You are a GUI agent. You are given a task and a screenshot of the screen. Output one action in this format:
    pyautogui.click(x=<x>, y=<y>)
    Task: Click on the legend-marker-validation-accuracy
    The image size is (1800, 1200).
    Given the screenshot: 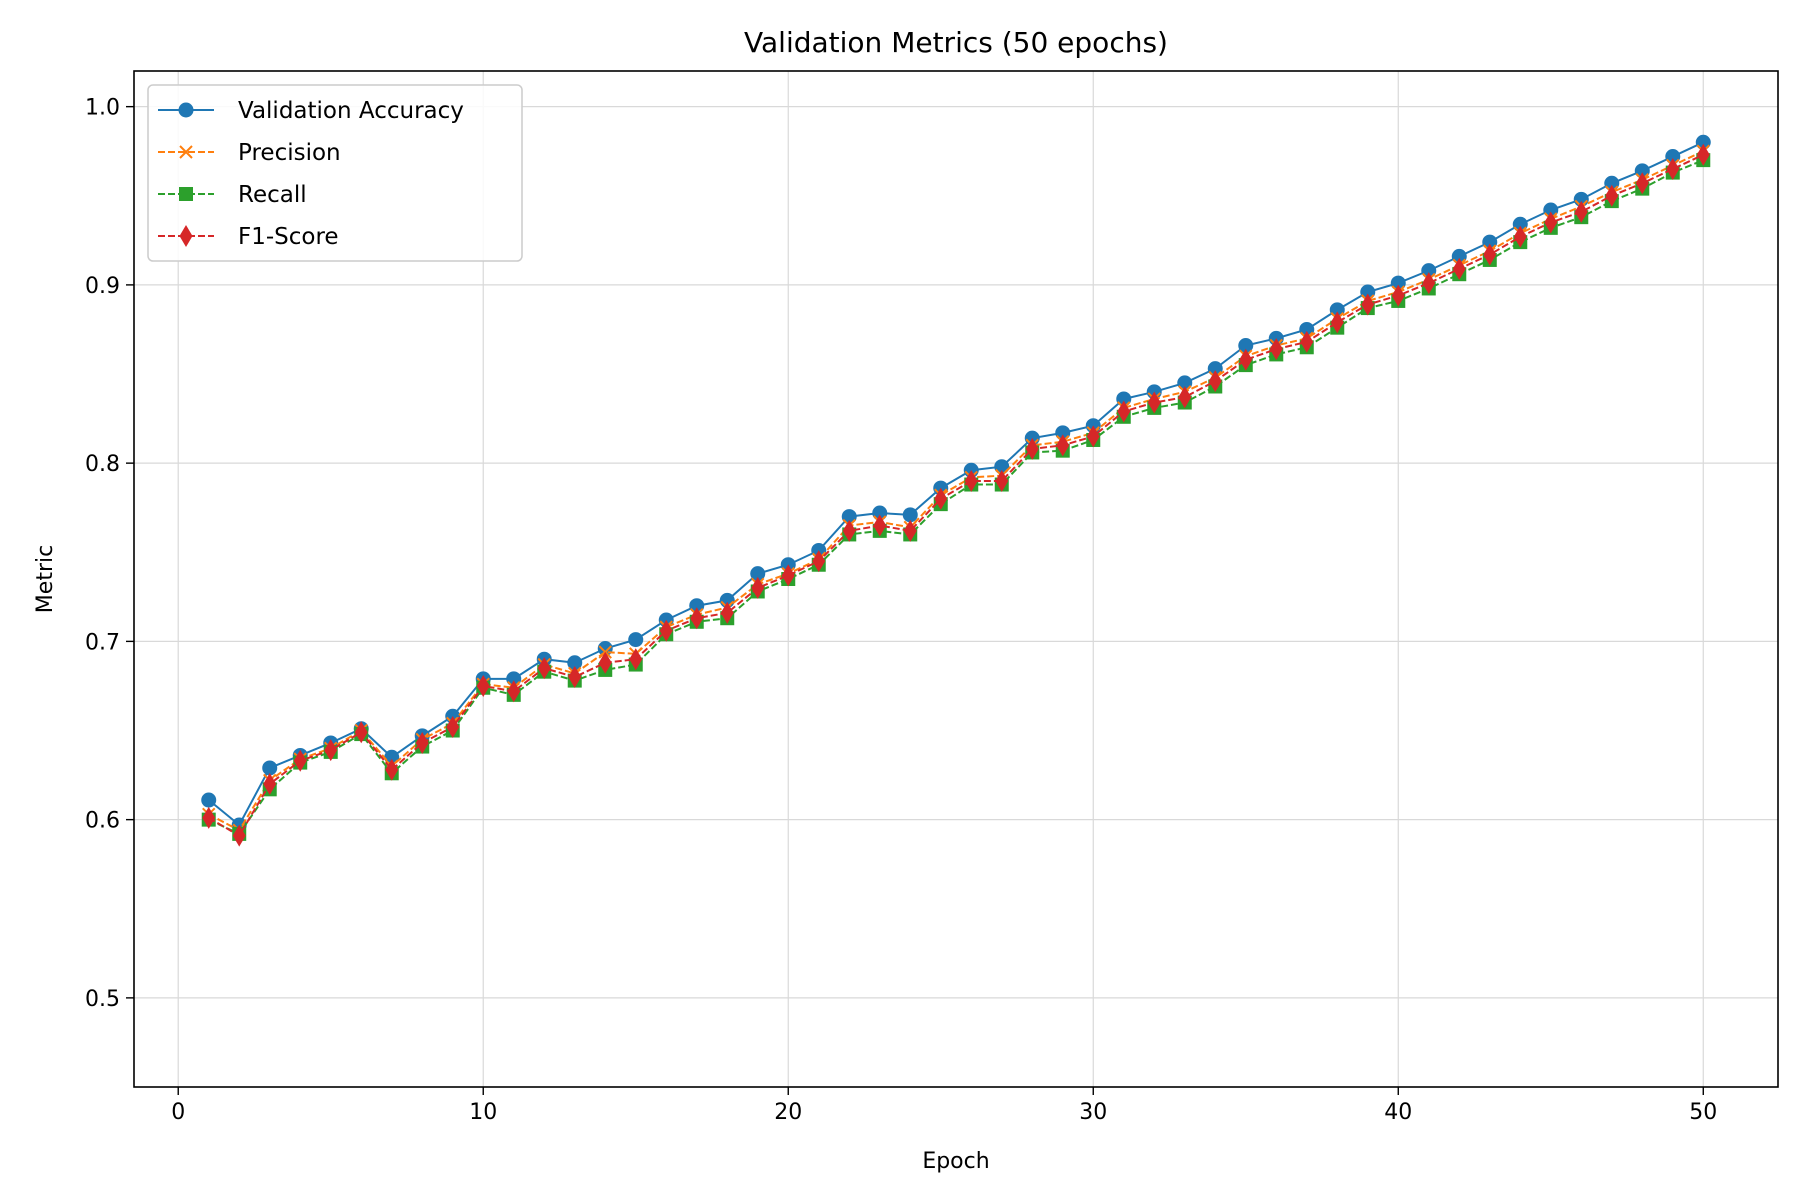 What is the action you would take?
    pyautogui.click(x=186, y=110)
    